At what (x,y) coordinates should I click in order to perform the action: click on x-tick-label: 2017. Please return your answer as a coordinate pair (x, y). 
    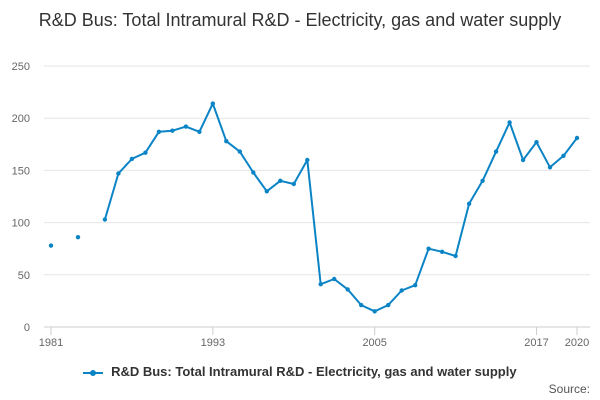
    Looking at the image, I should click on (536, 343).